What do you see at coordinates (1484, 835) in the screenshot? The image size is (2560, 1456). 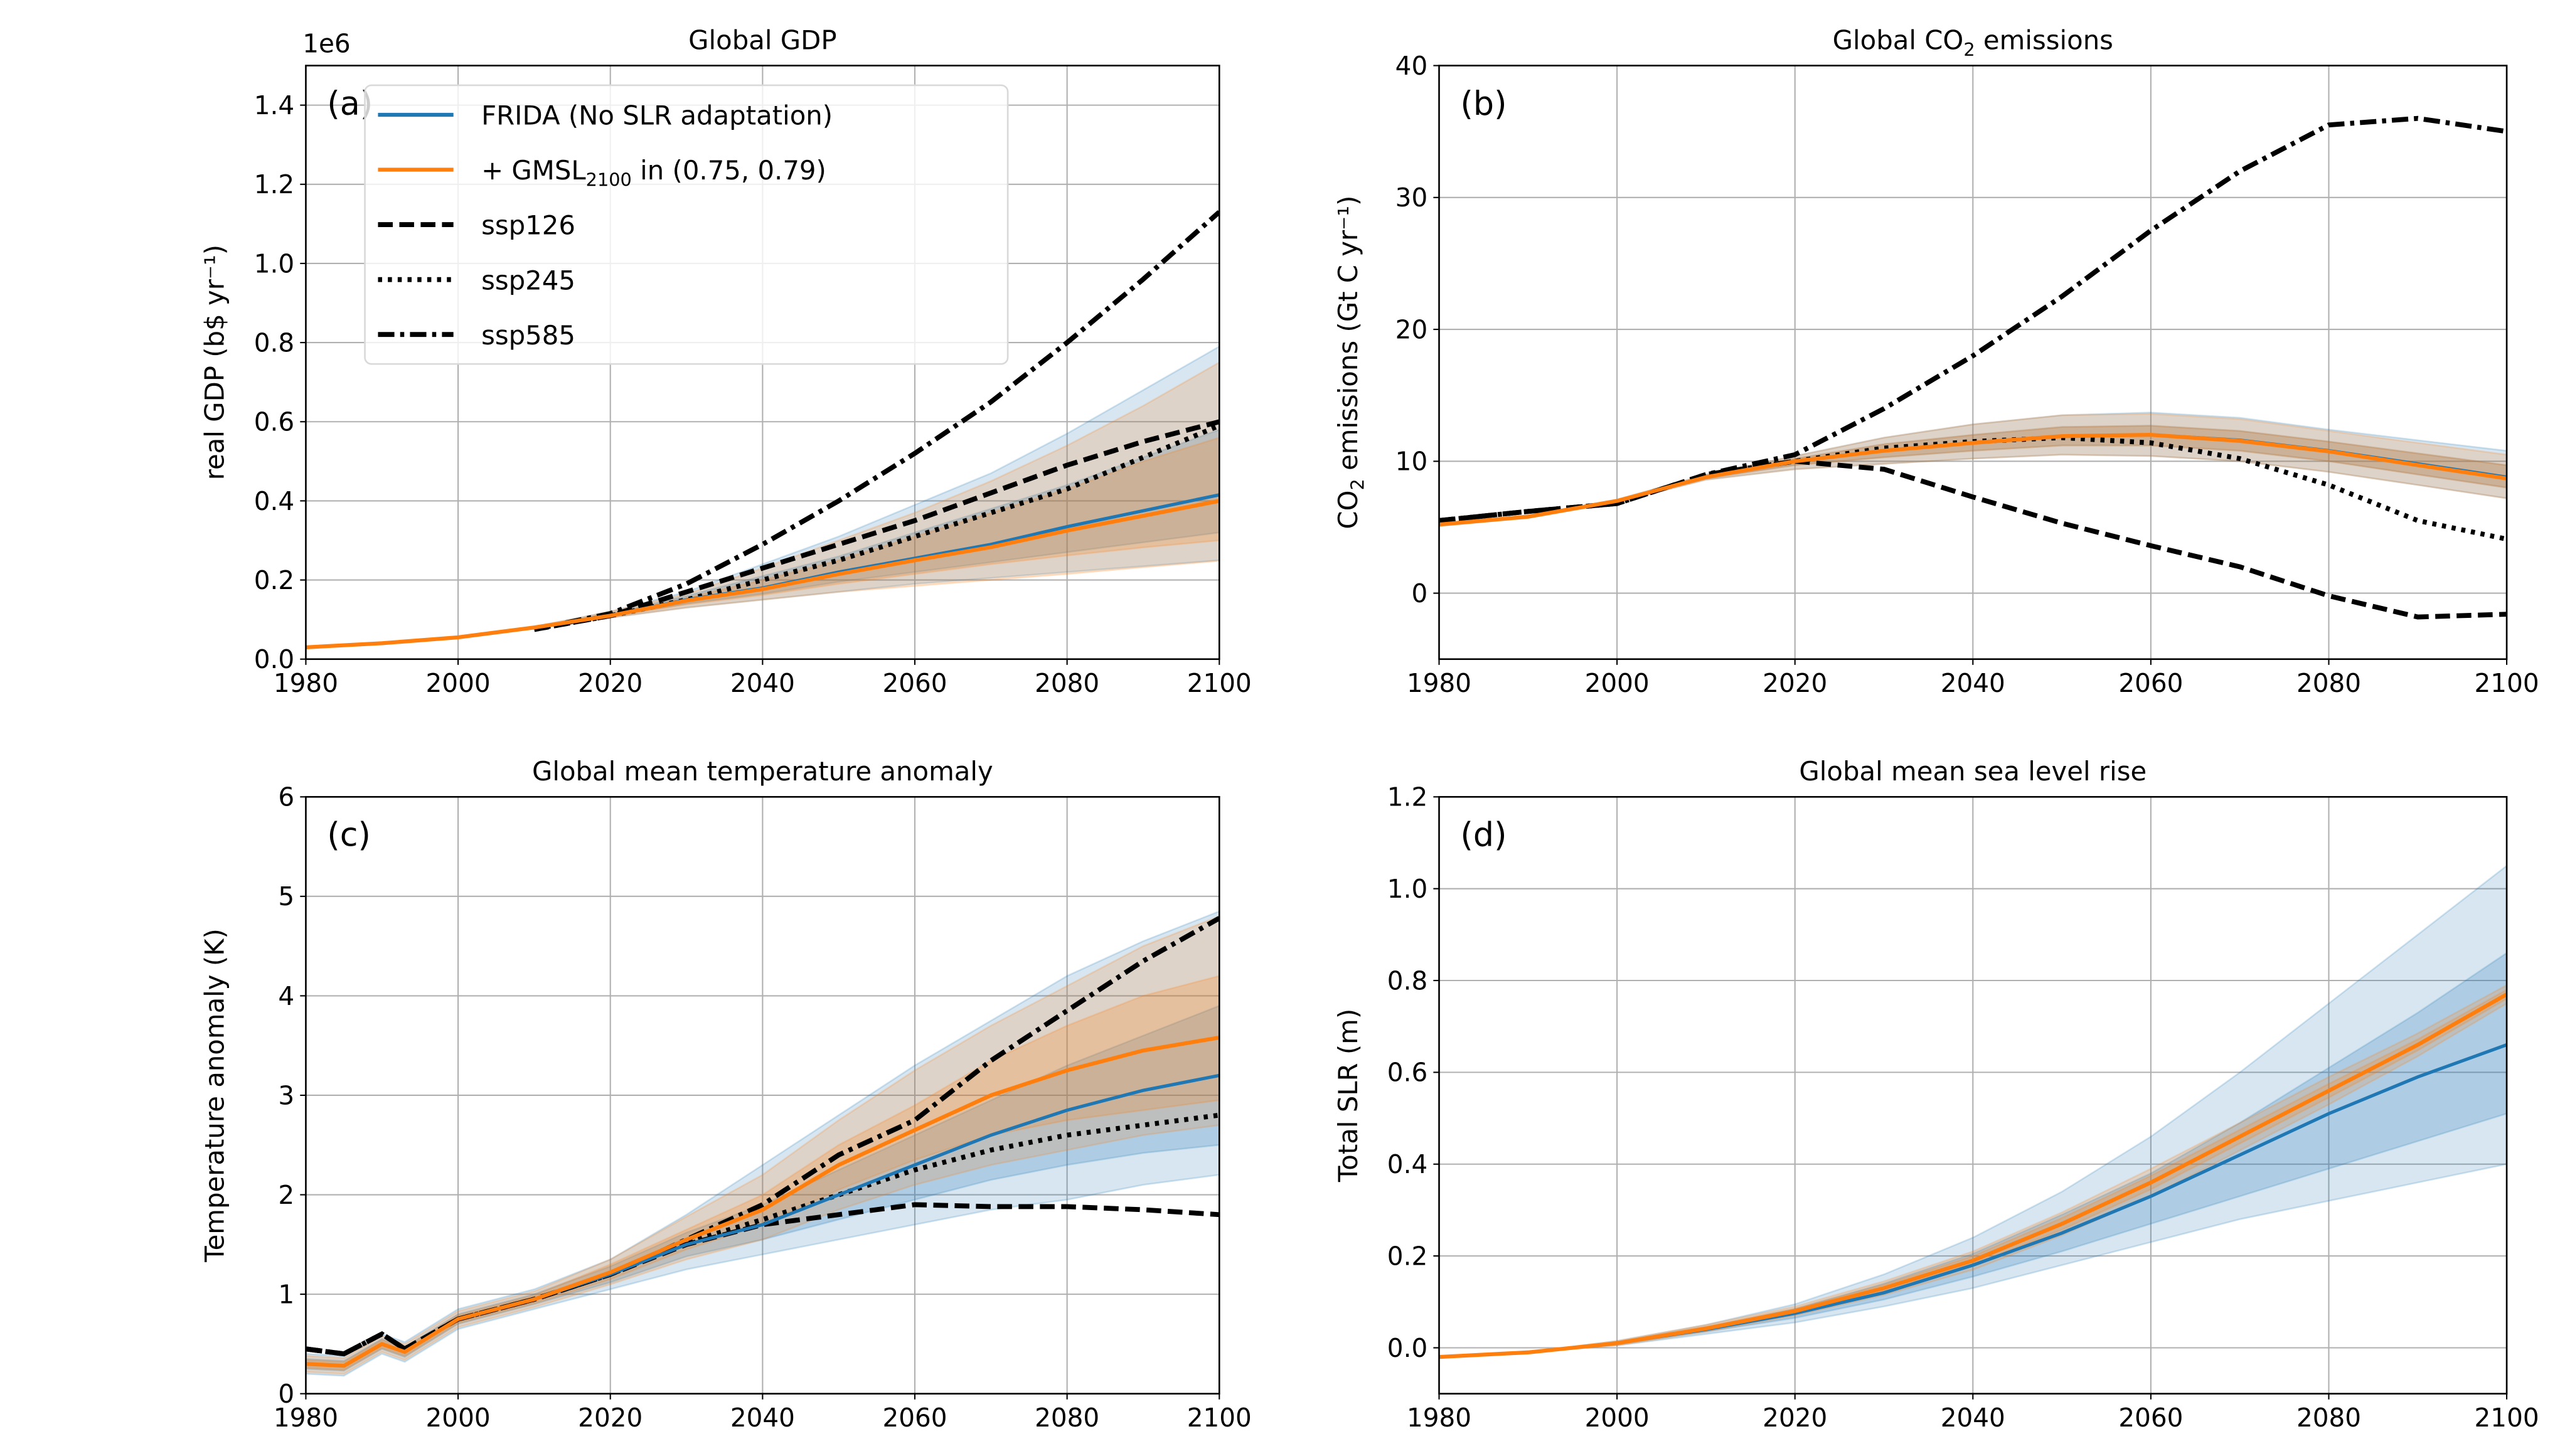 I see `panel-label: (d)` at bounding box center [1484, 835].